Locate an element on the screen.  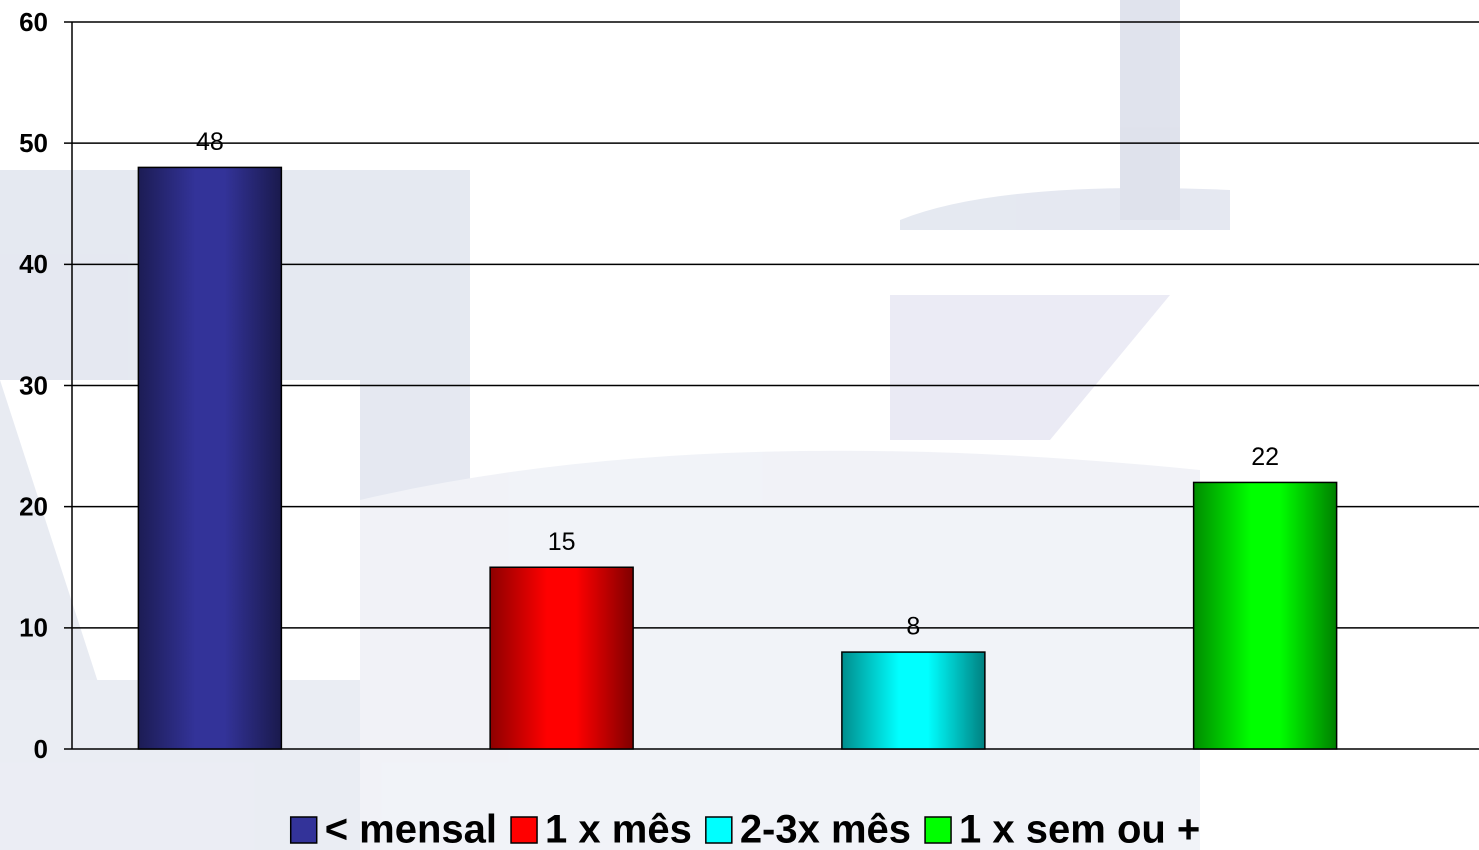
y-tick-label: 10 is located at coordinates (33, 628).